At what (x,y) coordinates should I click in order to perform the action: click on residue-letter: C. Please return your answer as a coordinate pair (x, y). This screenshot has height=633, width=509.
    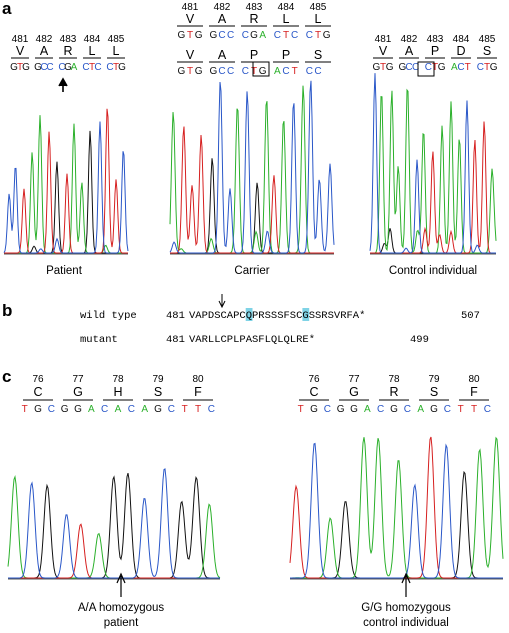
    Looking at the image, I should click on (299, 316).